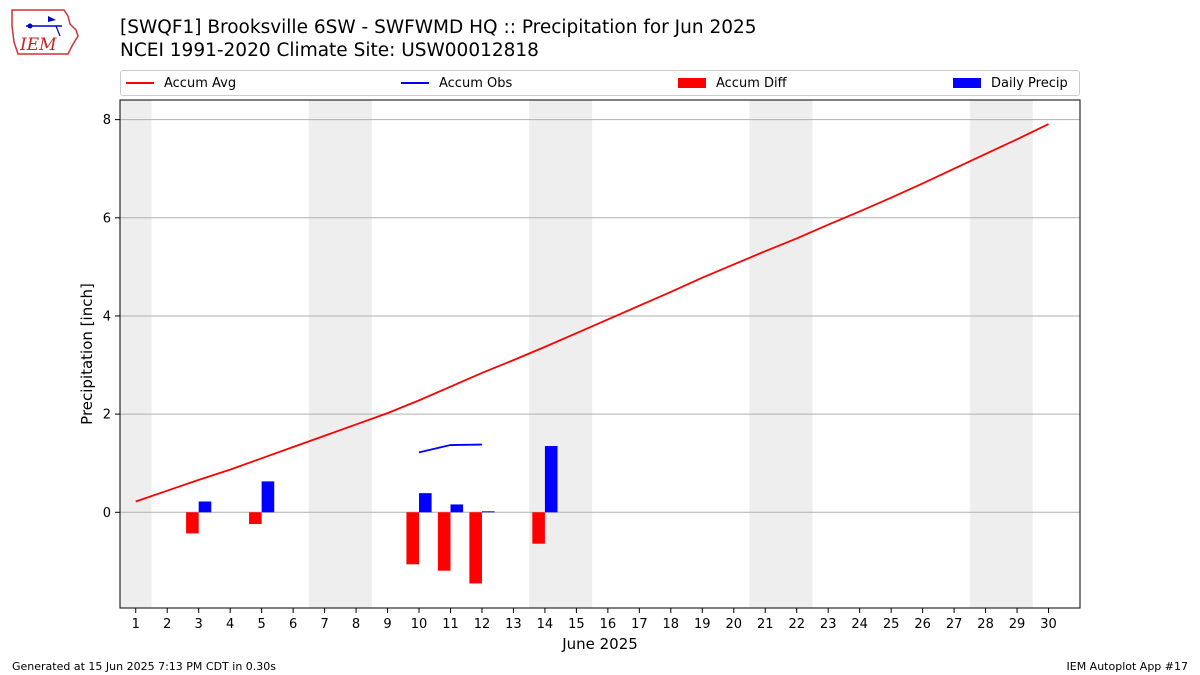 The height and width of the screenshot is (675, 1200). What do you see at coordinates (419, 624) in the screenshot?
I see `xtick-label-10: 10` at bounding box center [419, 624].